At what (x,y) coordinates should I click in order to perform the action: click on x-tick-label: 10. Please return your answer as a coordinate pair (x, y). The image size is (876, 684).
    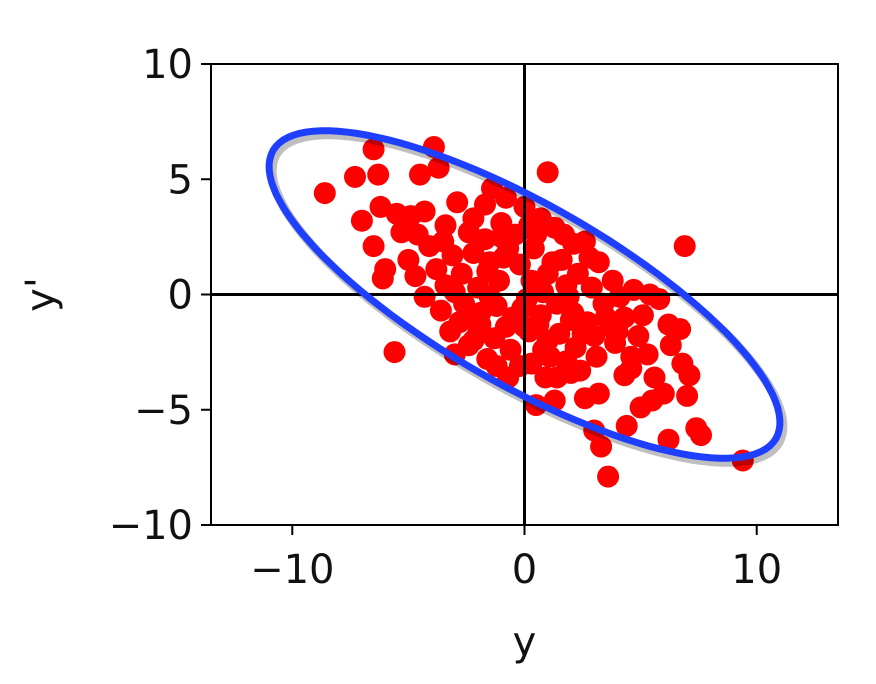
    Looking at the image, I should click on (756, 570).